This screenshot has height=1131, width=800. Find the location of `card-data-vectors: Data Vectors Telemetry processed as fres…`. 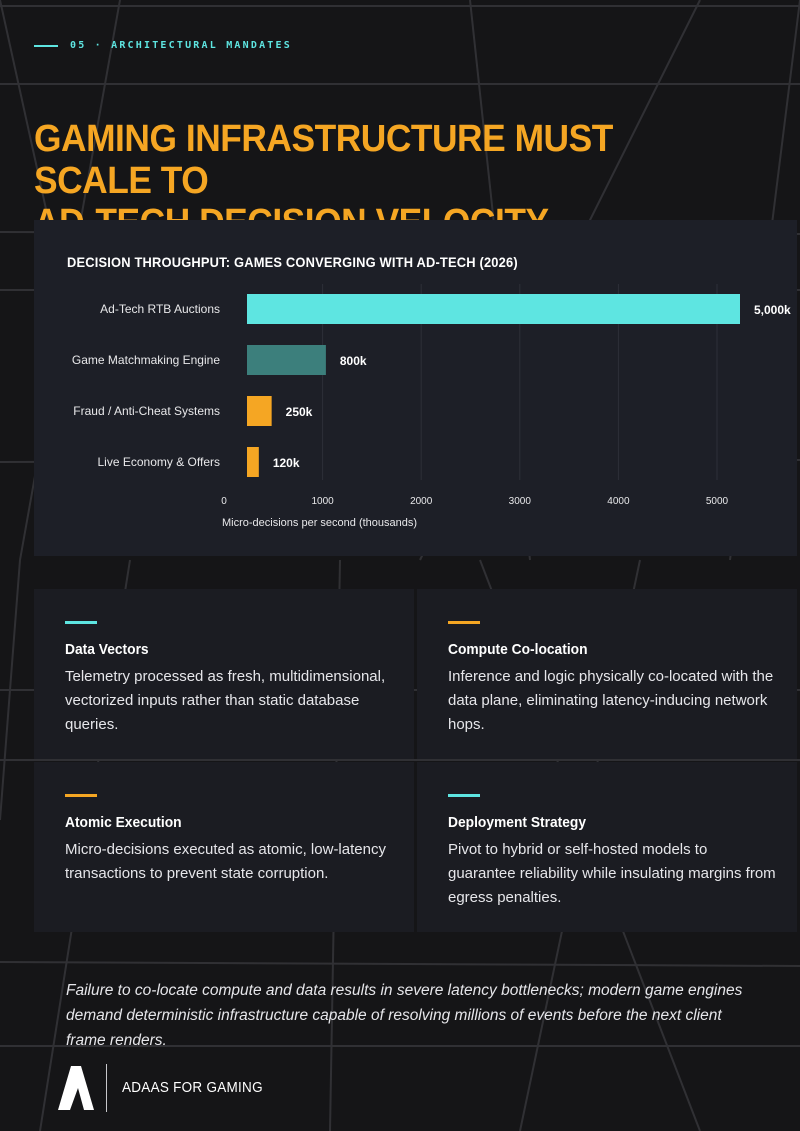

card-data-vectors: Data Vectors Telemetry processed as fres… is located at coordinates (224, 674).